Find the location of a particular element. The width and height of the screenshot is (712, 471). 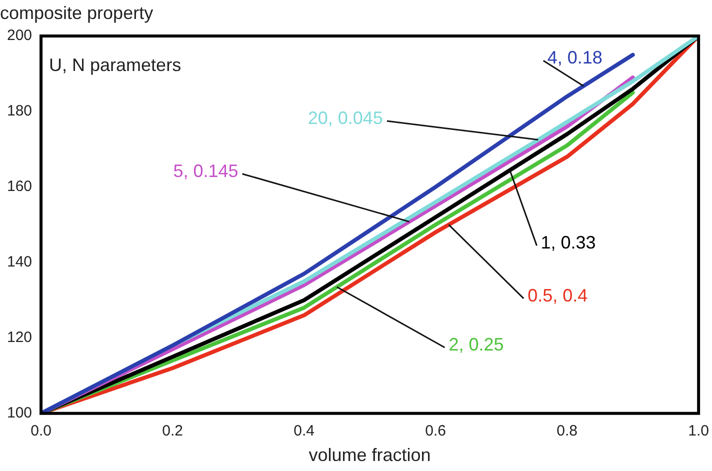

text: 2, 0.25 is located at coordinates (476, 344).